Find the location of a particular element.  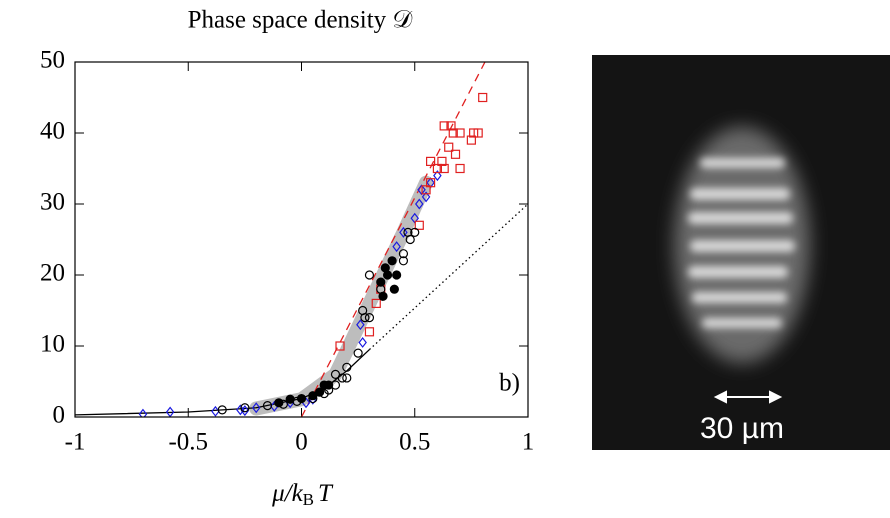

x-tick-label: -1 is located at coordinates (75, 442).